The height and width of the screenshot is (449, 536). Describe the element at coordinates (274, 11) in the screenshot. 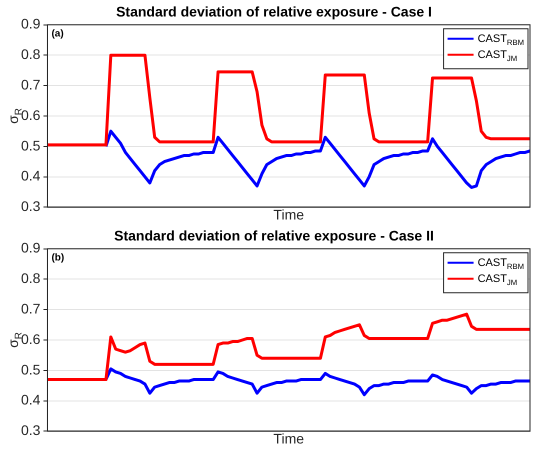

I see `chart-title: Standard deviation of relative exposure - Case I` at that location.